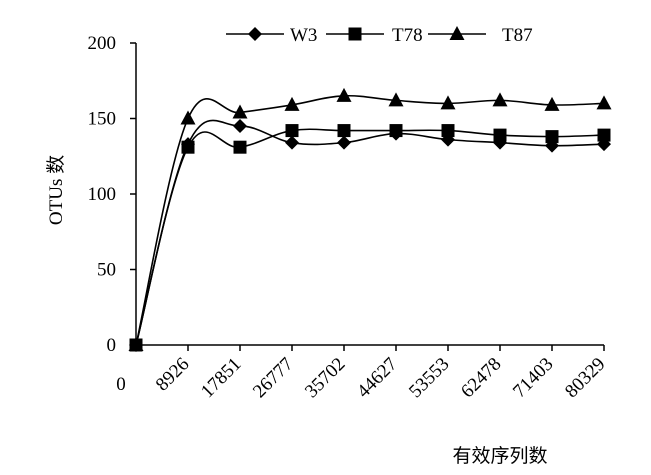 The height and width of the screenshot is (475, 651). I want to click on legend-label: W3, so click(303, 35).